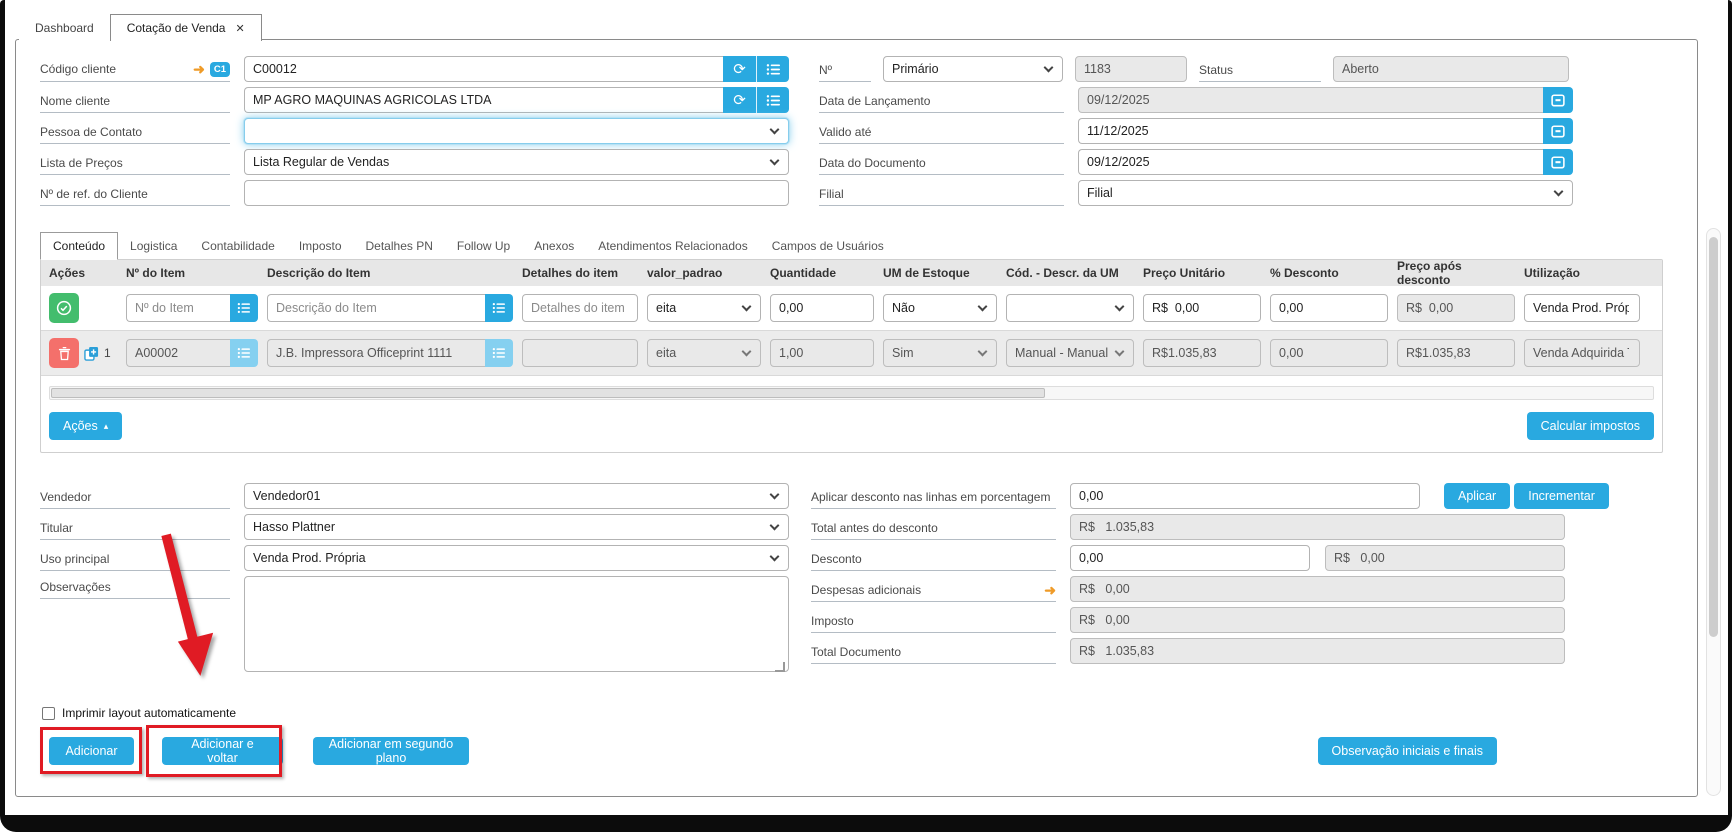  What do you see at coordinates (1581, 353) in the screenshot?
I see `row1-utilizacao-value: Venda Adquirida Ter` at bounding box center [1581, 353].